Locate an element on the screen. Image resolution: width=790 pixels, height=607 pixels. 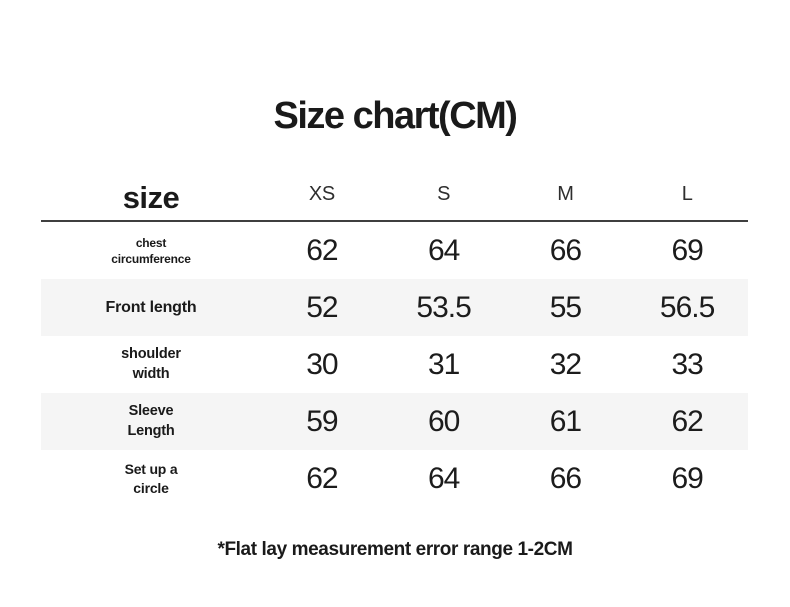
column-header-xs: XS is located at coordinates (321, 194).